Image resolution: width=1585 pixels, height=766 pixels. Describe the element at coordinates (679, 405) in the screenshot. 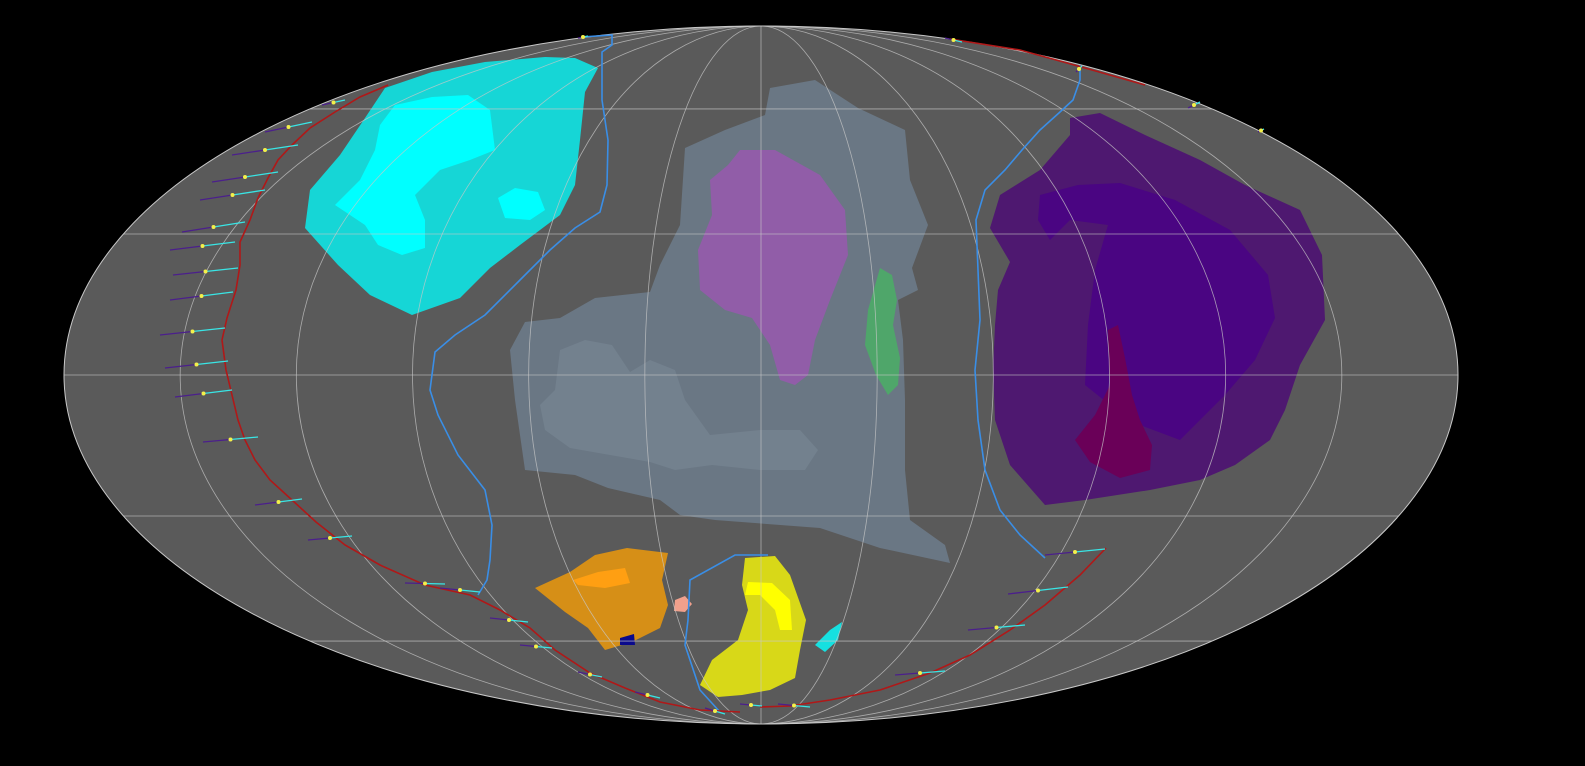

I see `landmass-grey-core` at that location.